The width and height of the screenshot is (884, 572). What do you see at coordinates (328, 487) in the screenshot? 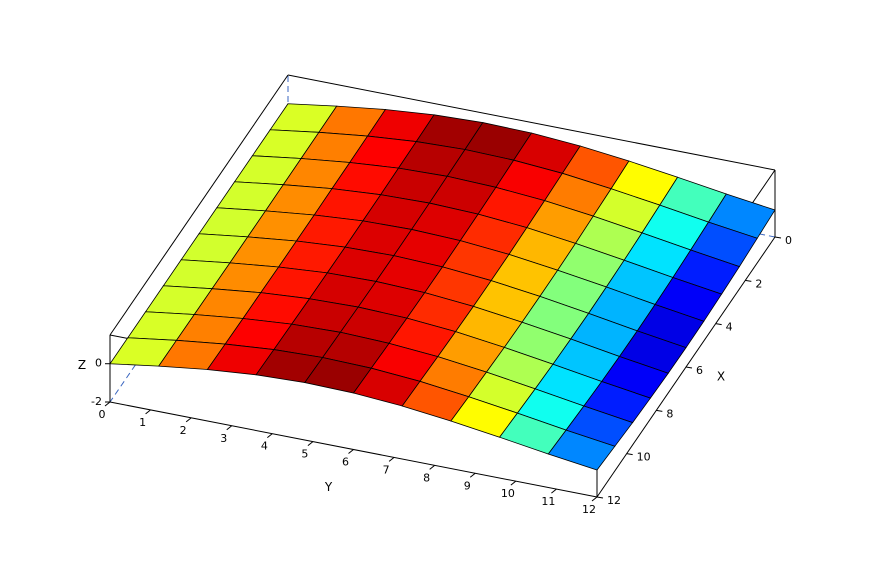
I see `y-axis-label: Y` at bounding box center [328, 487].